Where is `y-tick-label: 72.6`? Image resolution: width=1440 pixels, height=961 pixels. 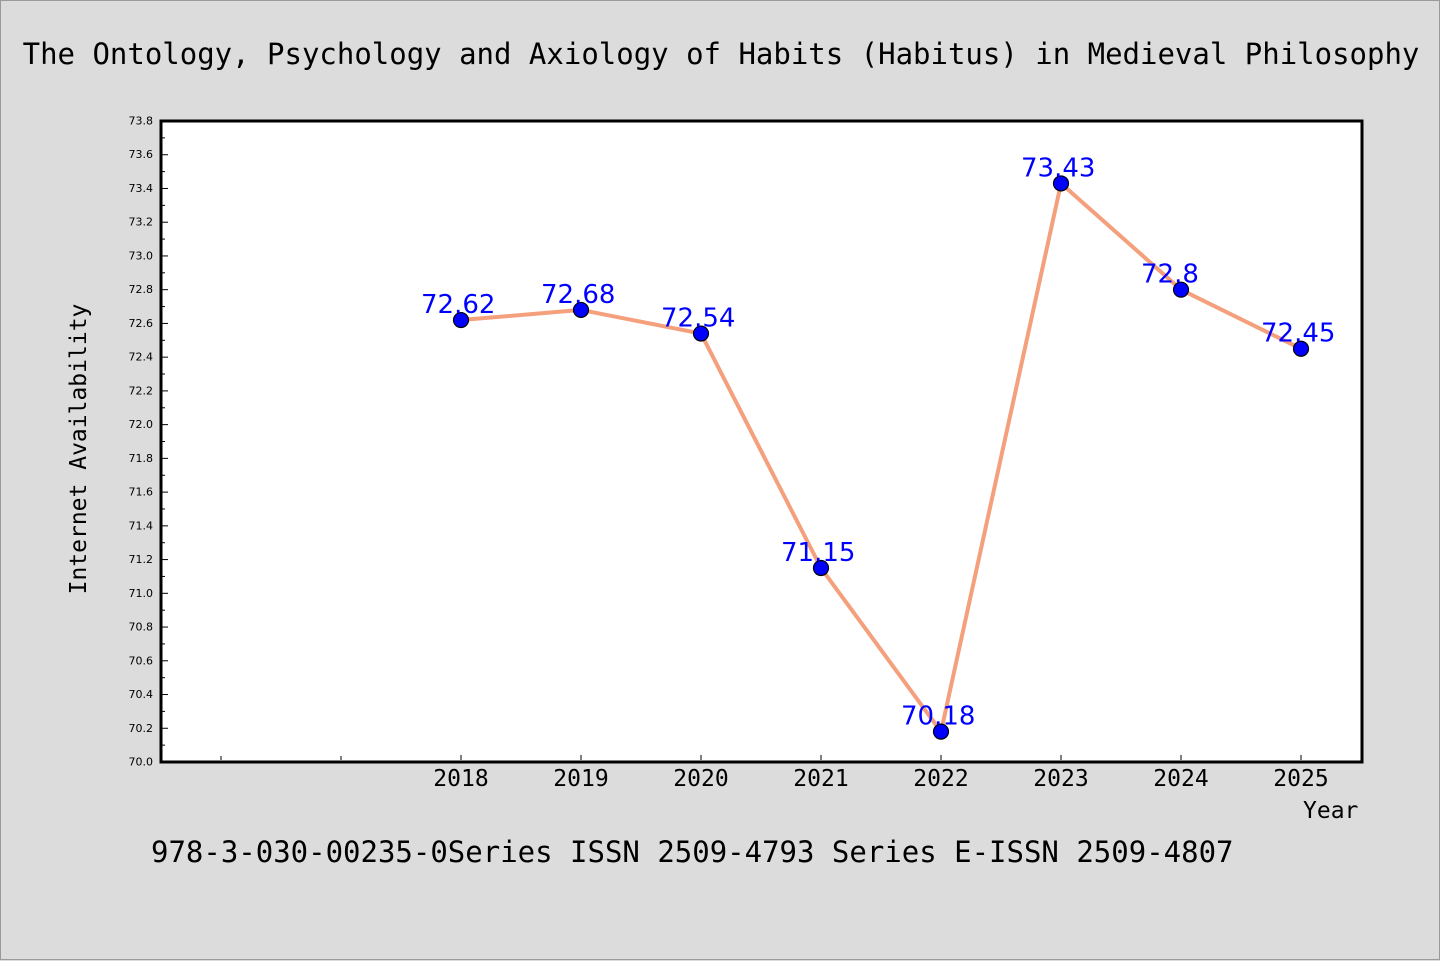
y-tick-label: 72.6 is located at coordinates (141, 323).